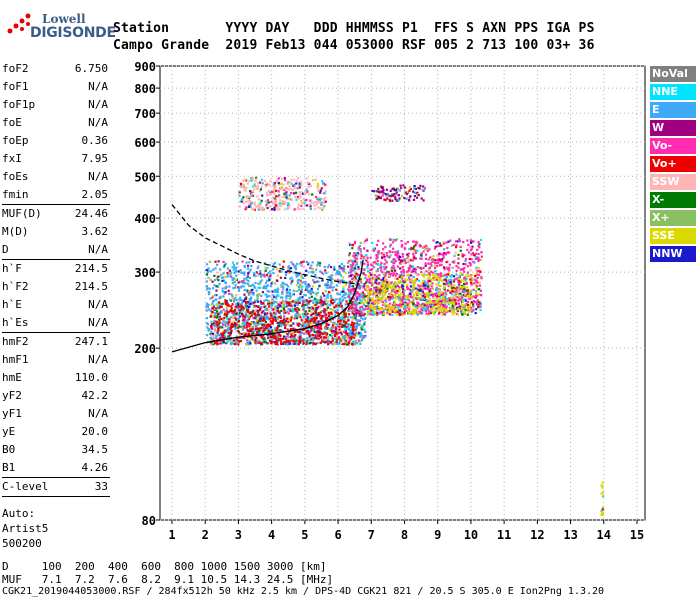 The image size is (700, 600). Describe the element at coordinates (56, 141) in the screenshot. I see `param-row: foEp 0.36` at that location.